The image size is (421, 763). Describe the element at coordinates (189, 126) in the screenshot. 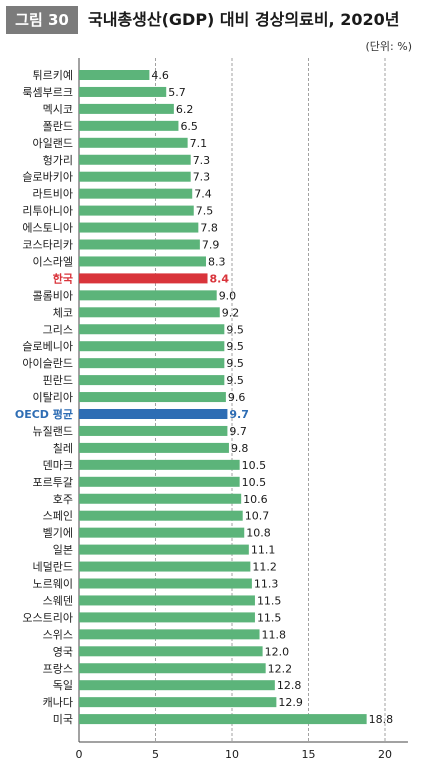

I see `value-label: 6.5` at that location.